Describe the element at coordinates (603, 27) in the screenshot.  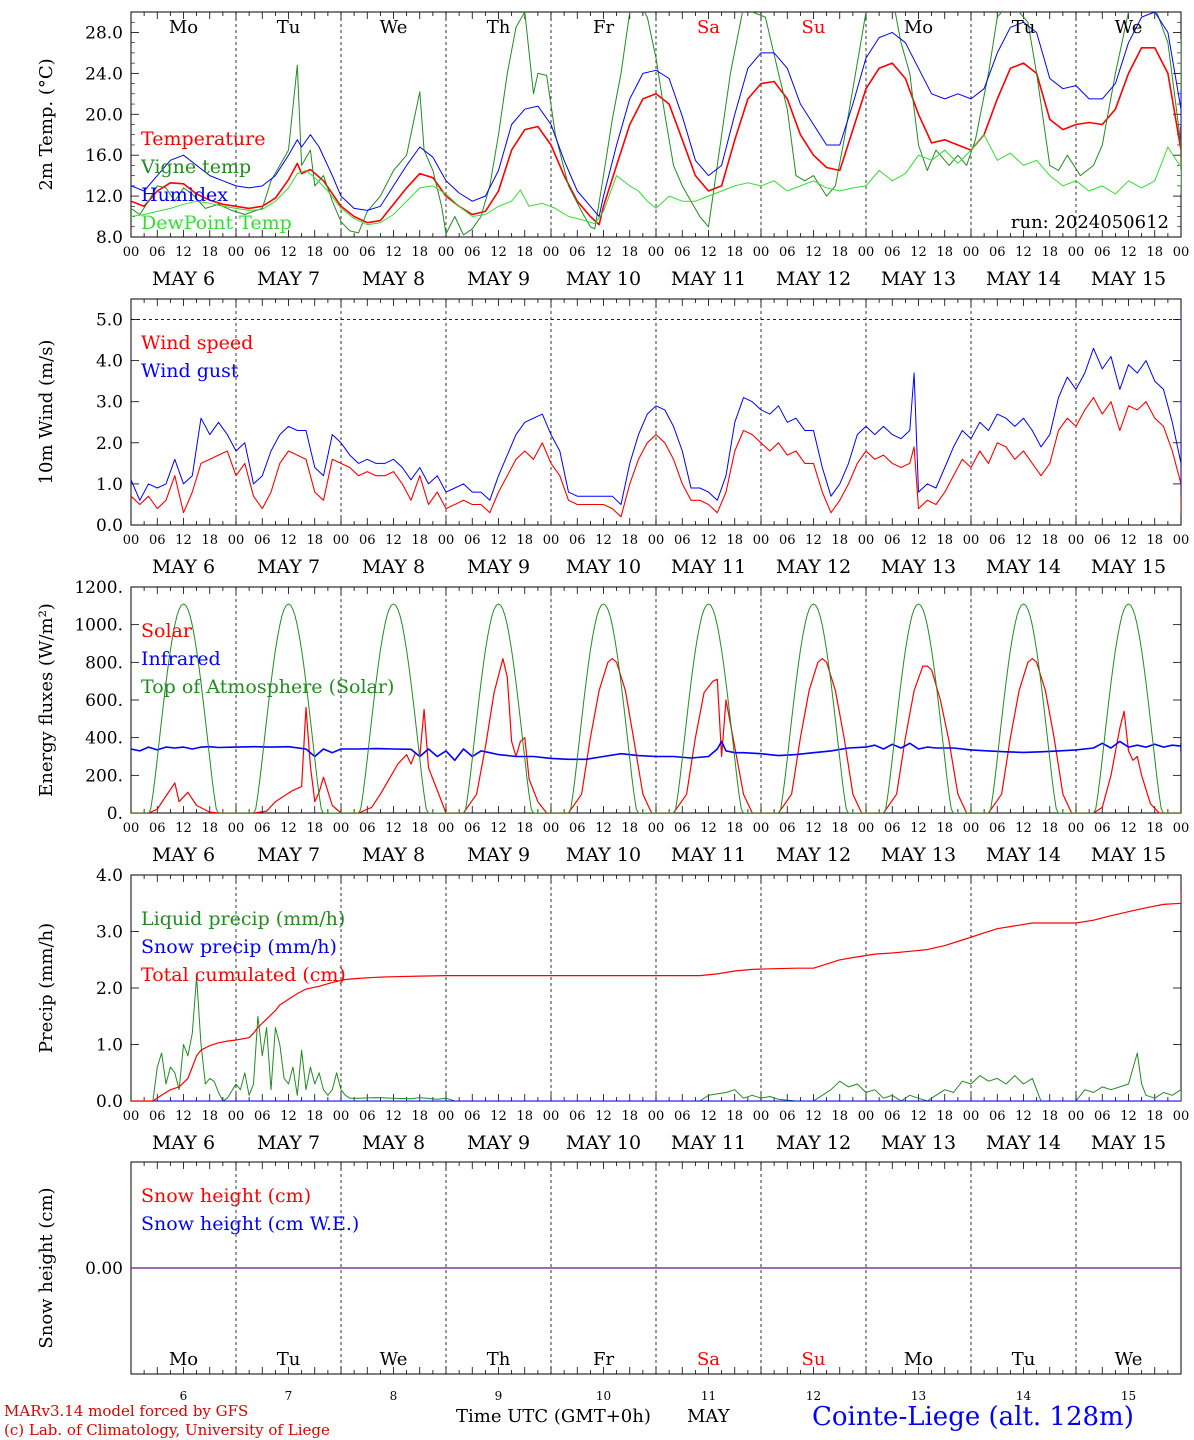
I see `day-of-week-label: Fr` at that location.